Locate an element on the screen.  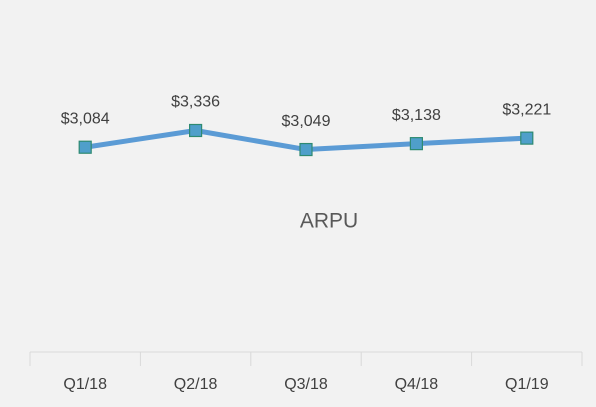
data-label: $3,049 is located at coordinates (306, 121).